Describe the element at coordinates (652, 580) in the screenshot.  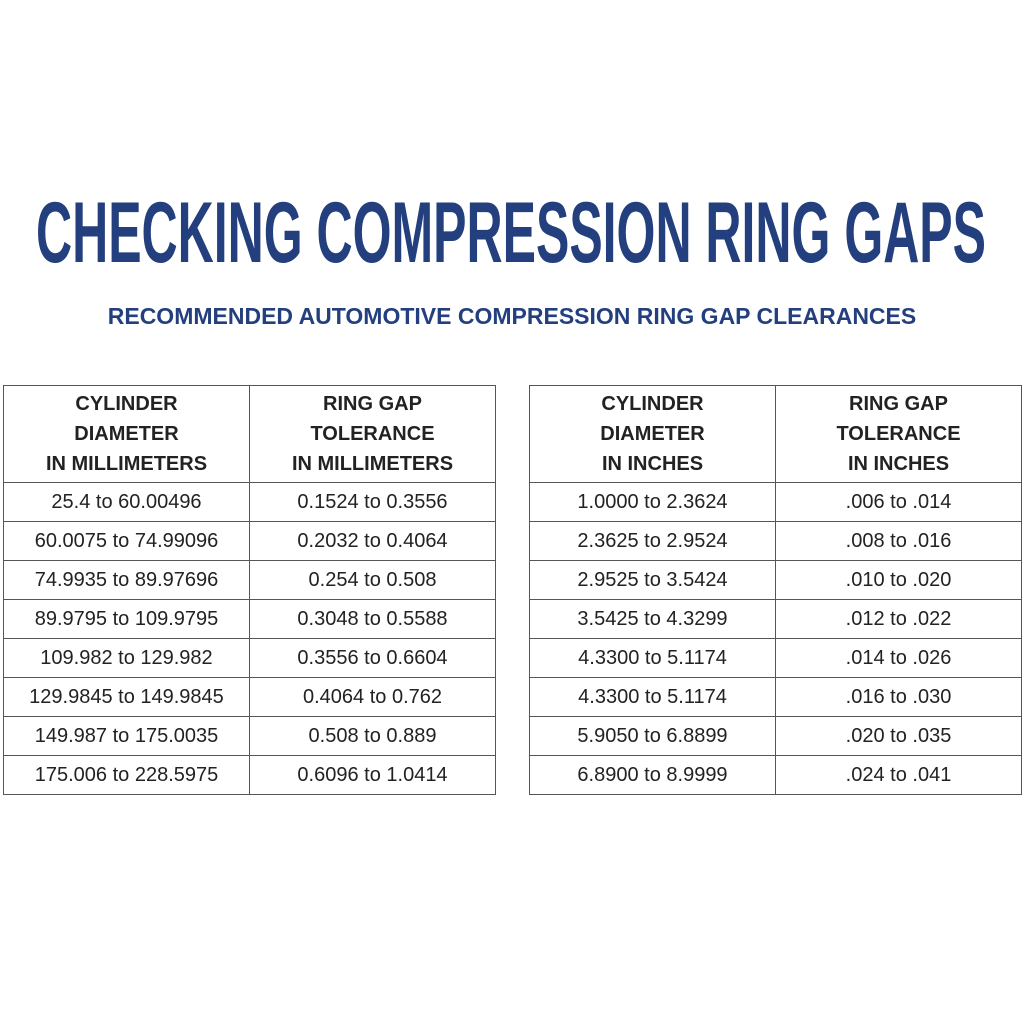
I see `cylinder-diameter-cell: 2.9525 to 3.5424` at that location.